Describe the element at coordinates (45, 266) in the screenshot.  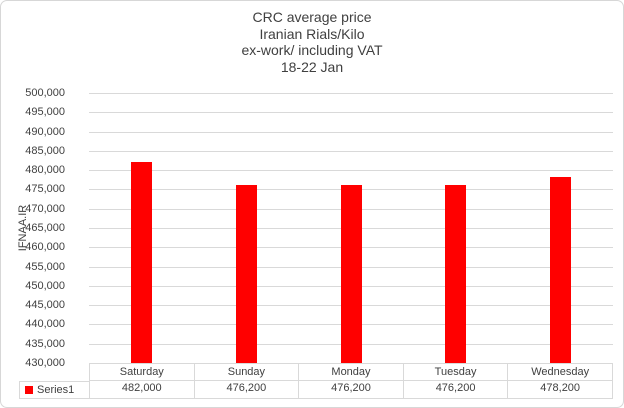
I see `y-axis-tick-label: 455,000` at that location.